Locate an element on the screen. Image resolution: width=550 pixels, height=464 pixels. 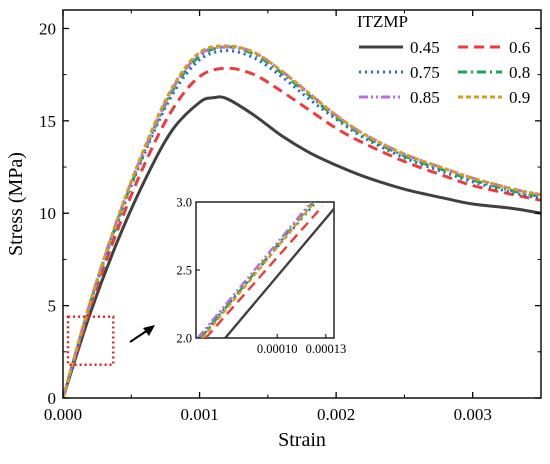
inset-series-line-0.9 is located at coordinates (258, 270).